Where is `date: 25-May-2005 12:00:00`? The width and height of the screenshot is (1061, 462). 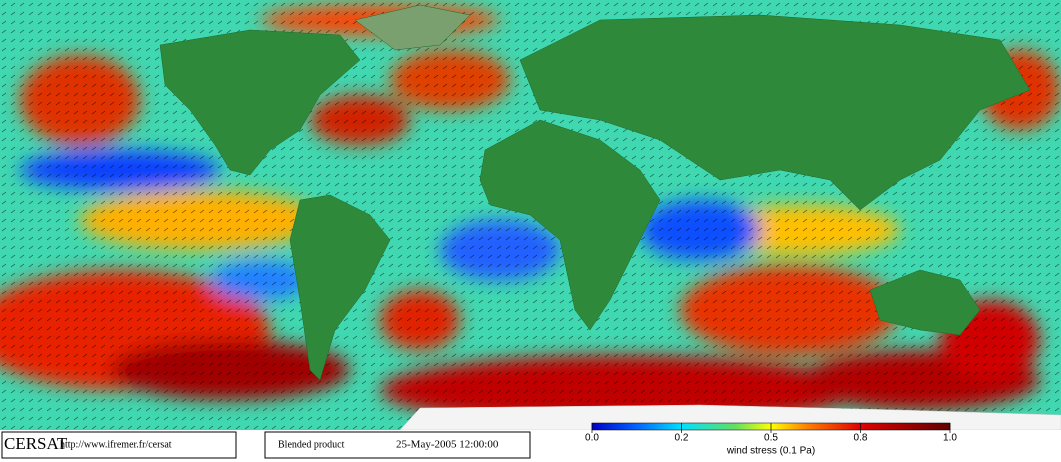
date: 25-May-2005 12:00:00 is located at coordinates (447, 445).